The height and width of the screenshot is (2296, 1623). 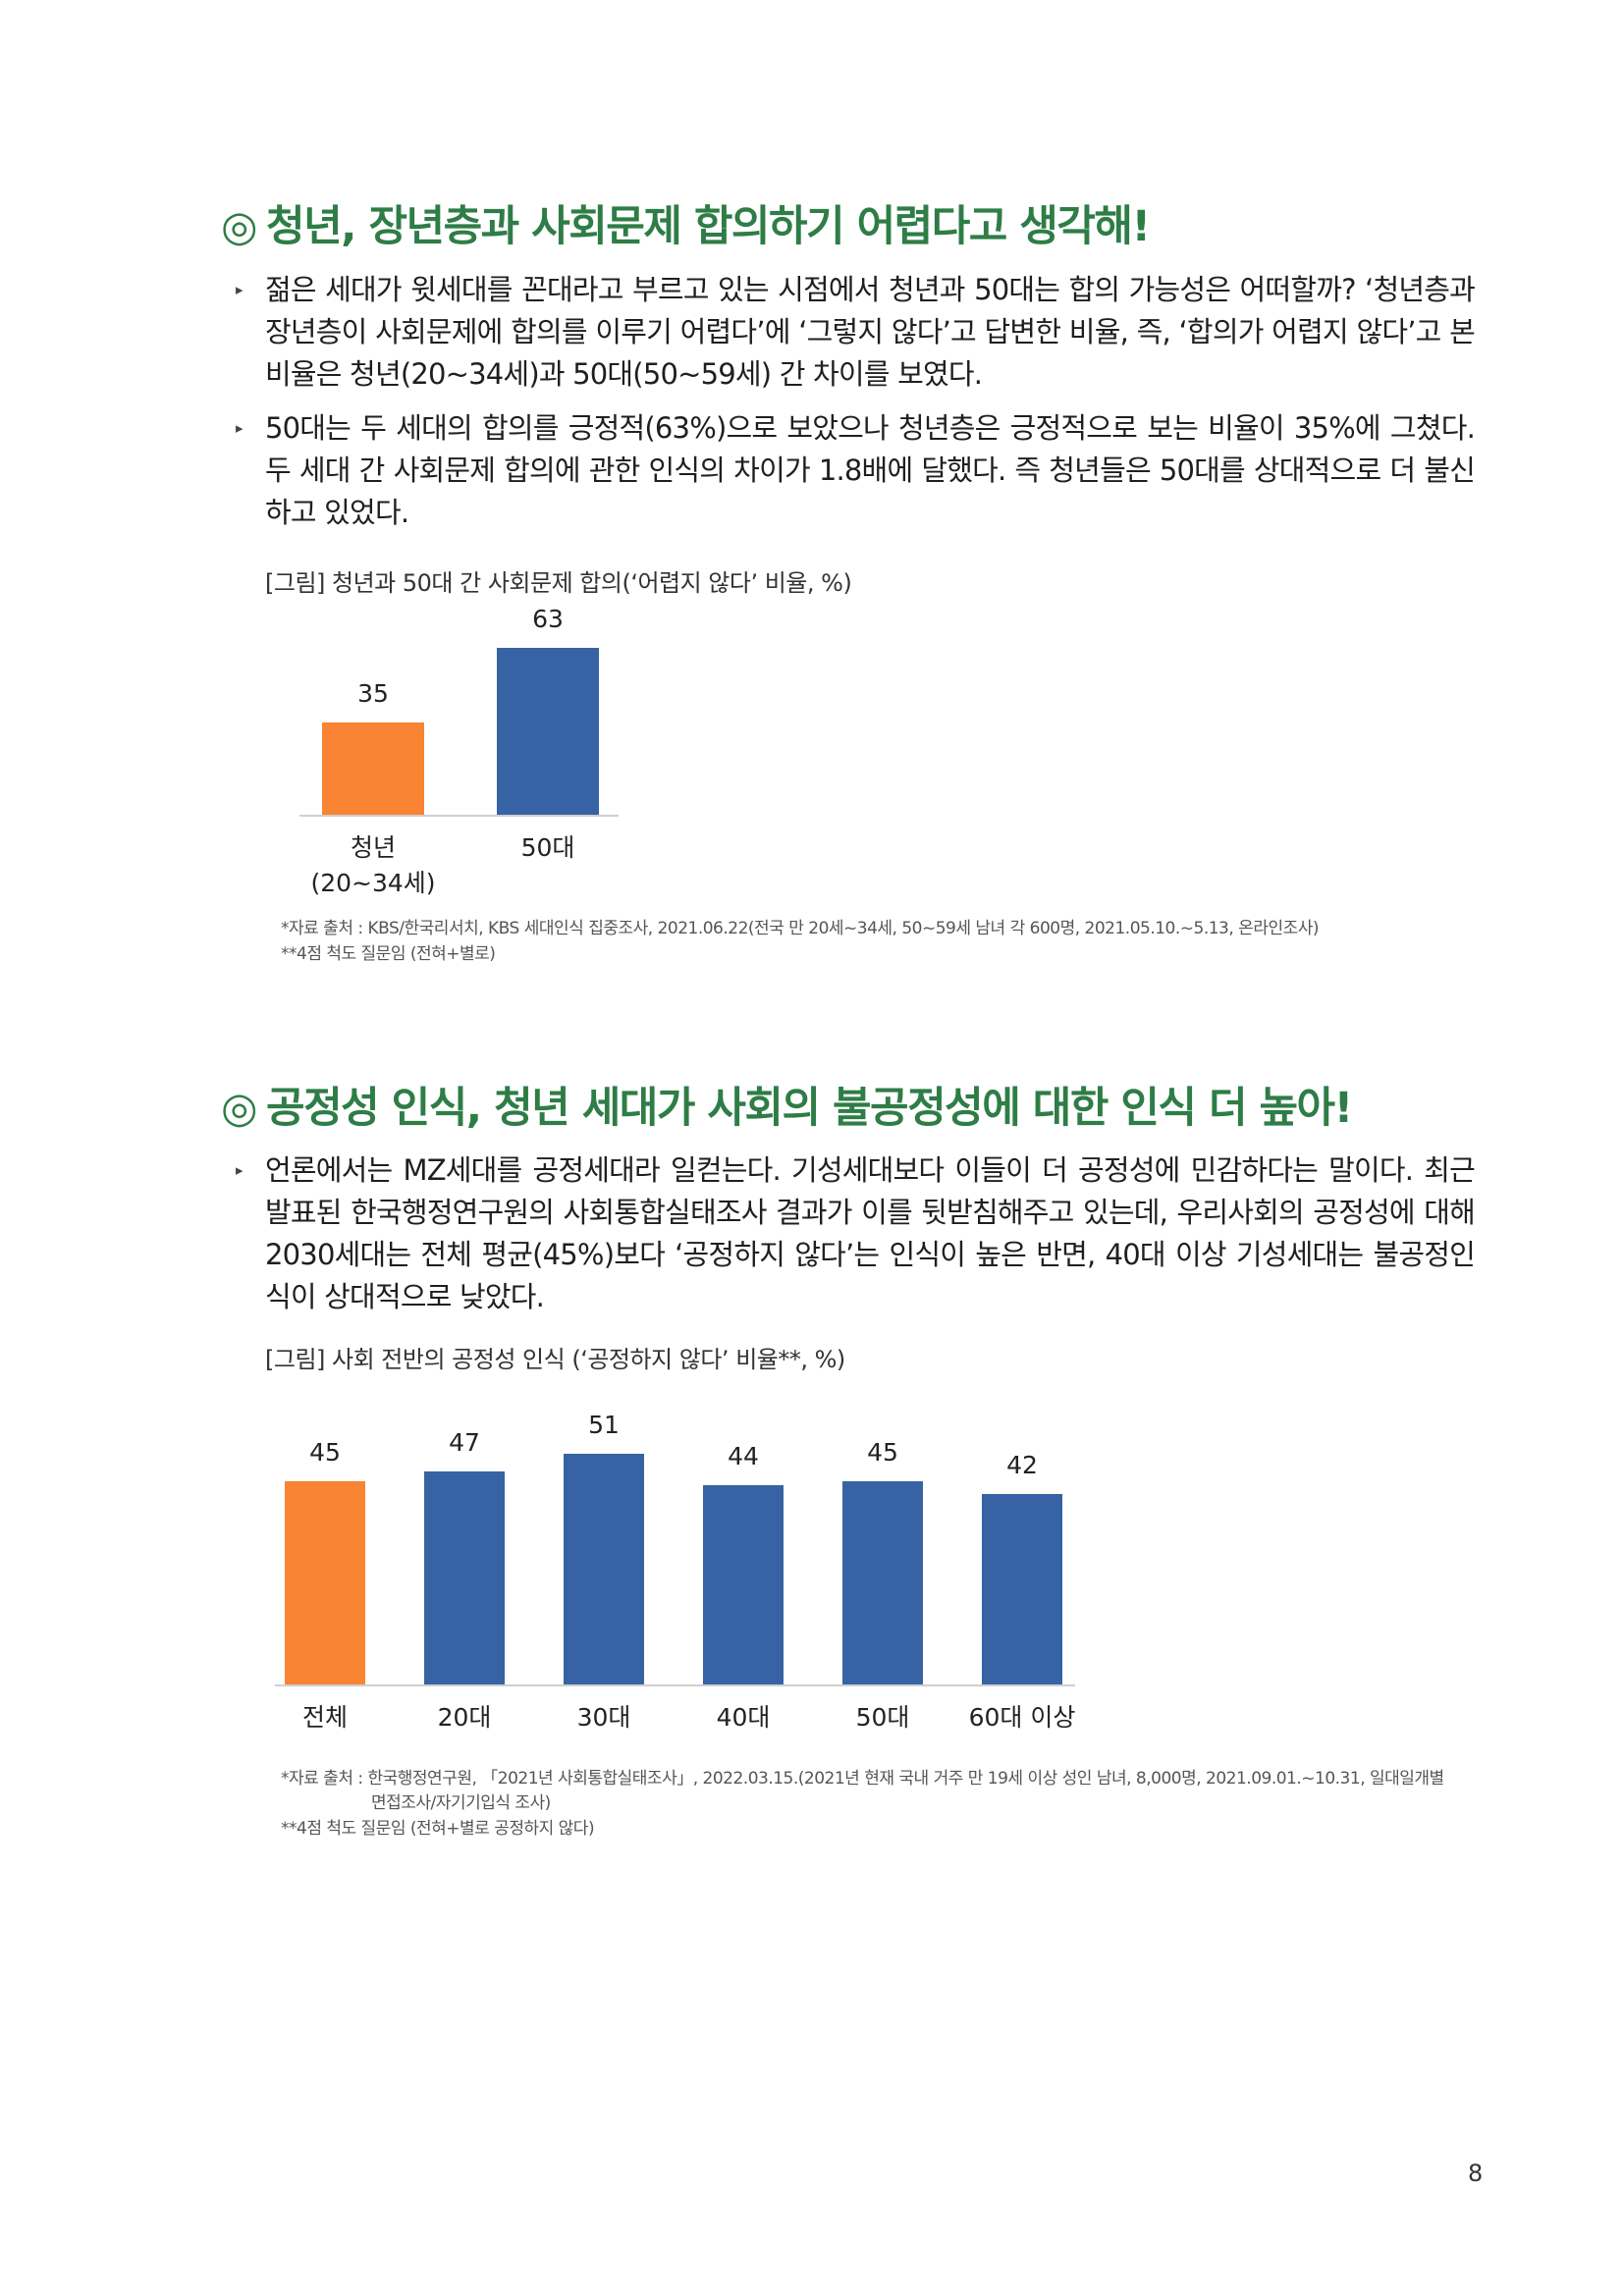 What do you see at coordinates (809, 1108) in the screenshot?
I see `section2-heading-text: 공정성 인식, 청년 세대가 사회의 불공정성에 대한 인식 더 높아!` at bounding box center [809, 1108].